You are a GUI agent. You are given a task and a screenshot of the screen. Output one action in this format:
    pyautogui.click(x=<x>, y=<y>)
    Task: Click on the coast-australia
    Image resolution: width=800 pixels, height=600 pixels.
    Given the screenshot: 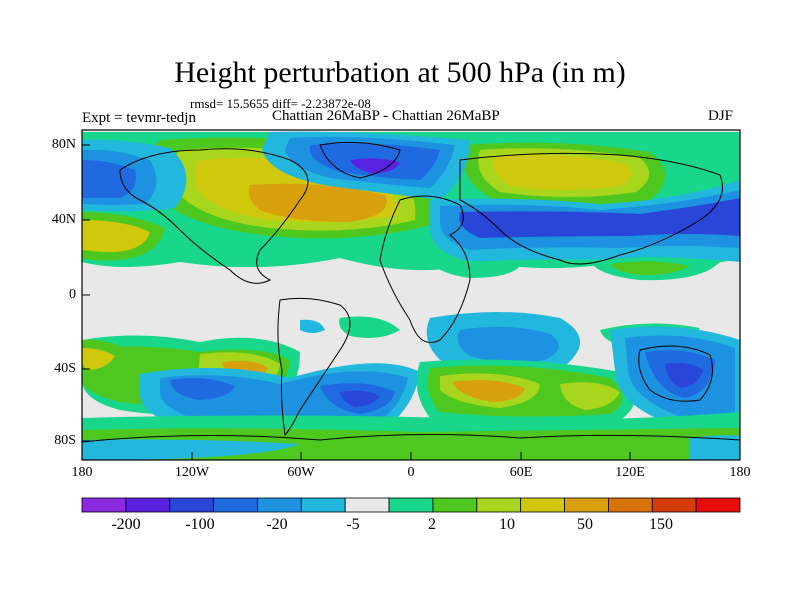 What is the action you would take?
    pyautogui.click(x=675, y=373)
    